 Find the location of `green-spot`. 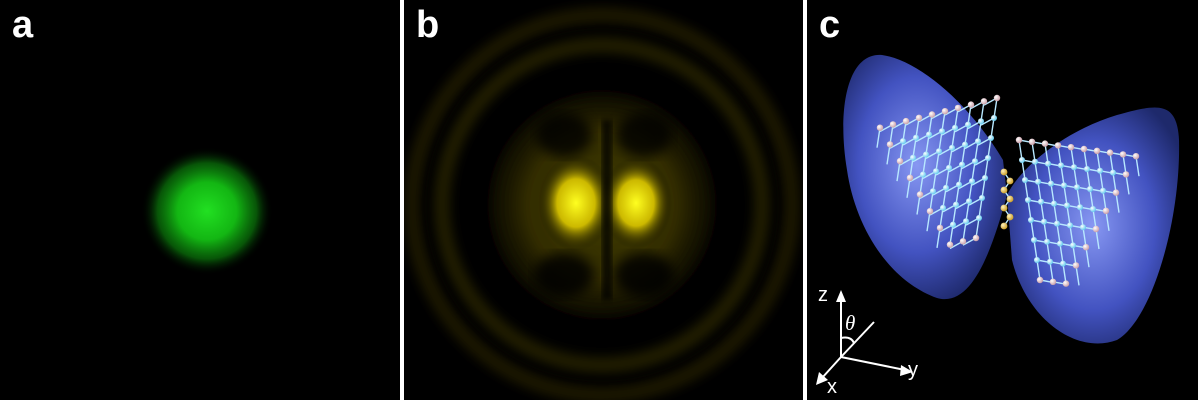

green-spot is located at coordinates (207, 211).